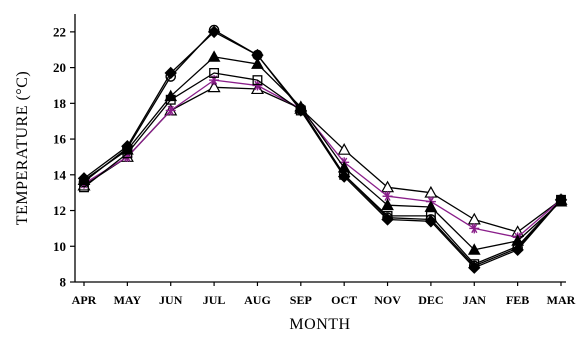 Image resolution: width=583 pixels, height=338 pixels. Describe the element at coordinates (344, 300) in the screenshot. I see `x-tick-label: OCT` at that location.